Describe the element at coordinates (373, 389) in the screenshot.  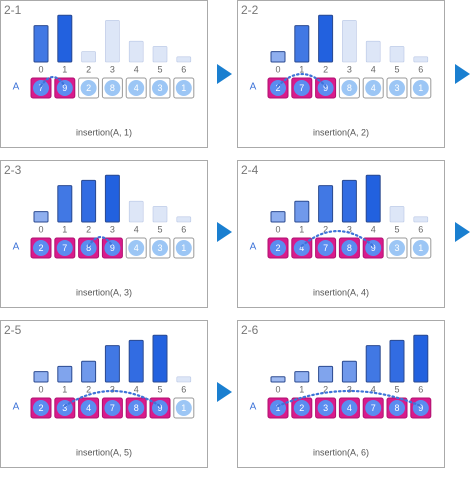
I see `index-label: 4` at that location.